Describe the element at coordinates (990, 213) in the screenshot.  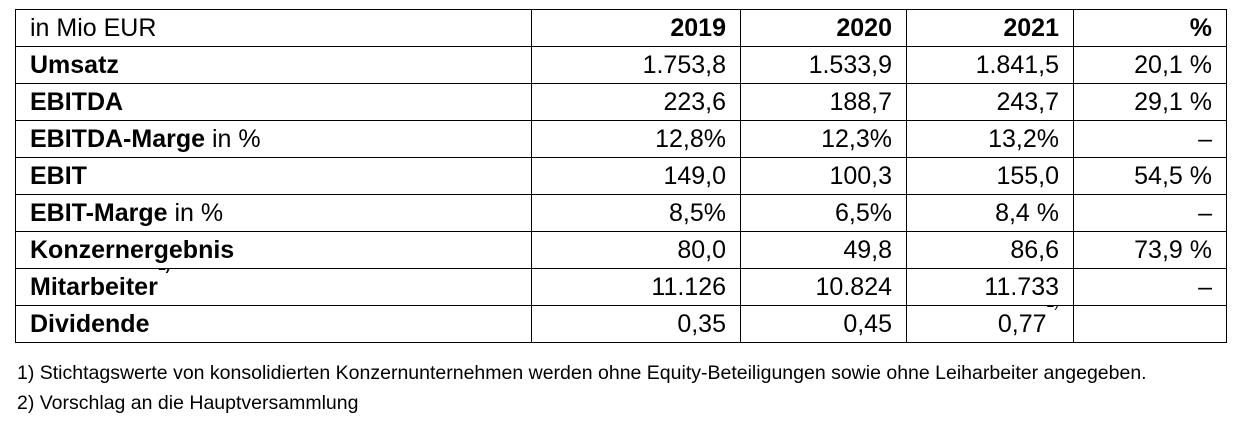
I see `value-2021: 8,4 %` at that location.